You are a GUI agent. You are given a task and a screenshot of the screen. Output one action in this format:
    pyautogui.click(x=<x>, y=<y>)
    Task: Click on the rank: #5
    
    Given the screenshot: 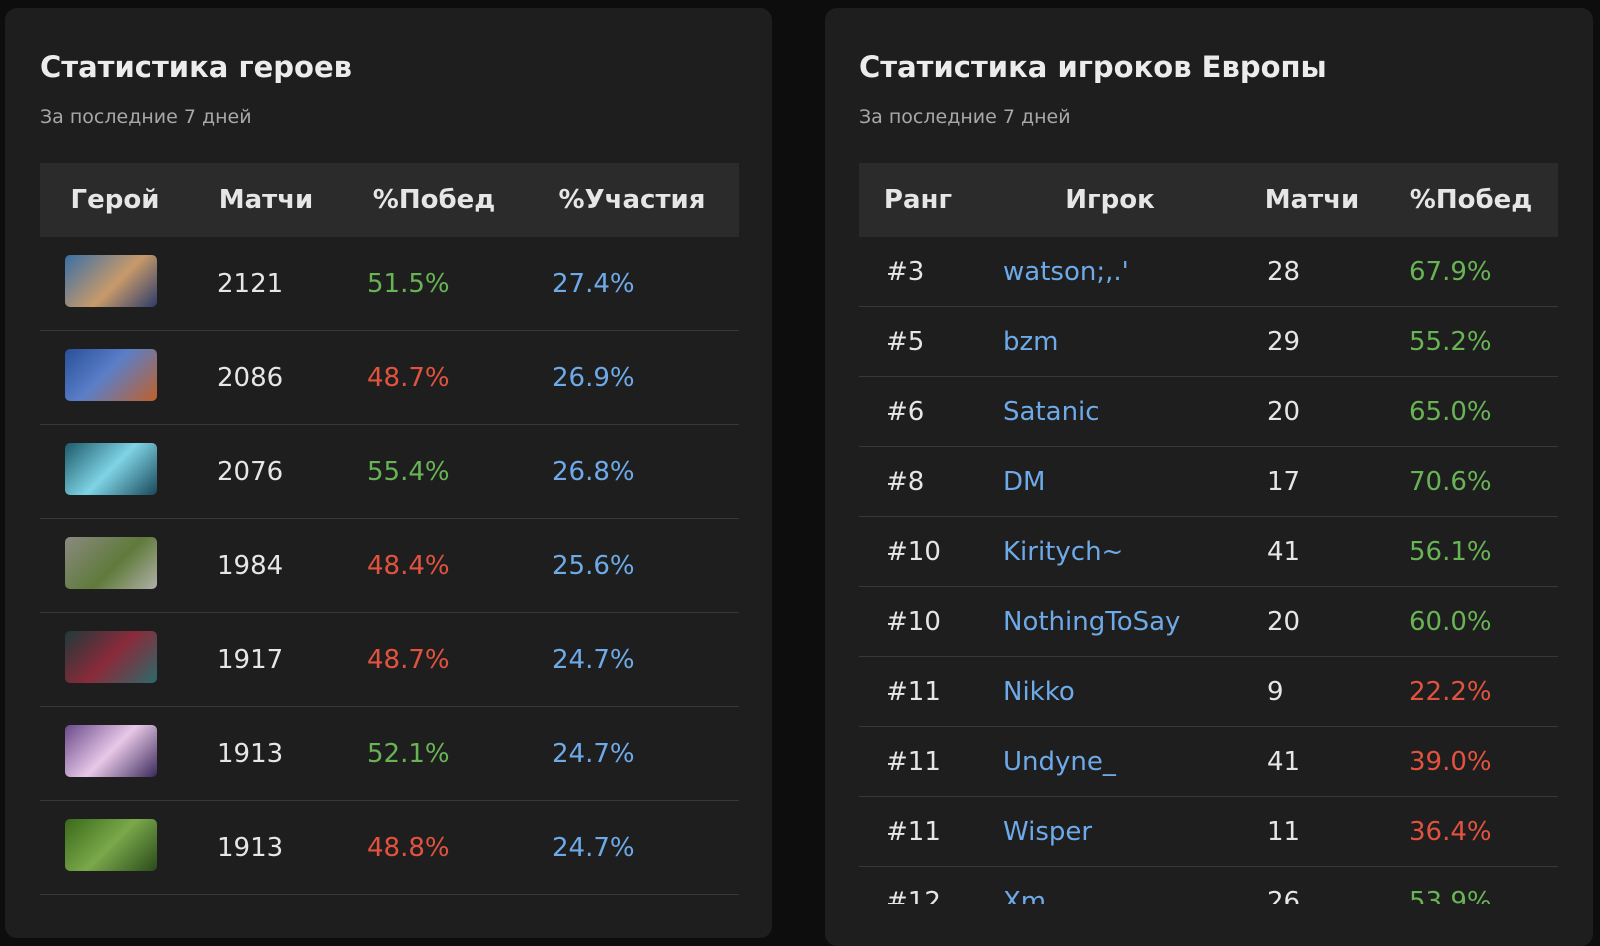 What is the action you would take?
    pyautogui.click(x=905, y=342)
    